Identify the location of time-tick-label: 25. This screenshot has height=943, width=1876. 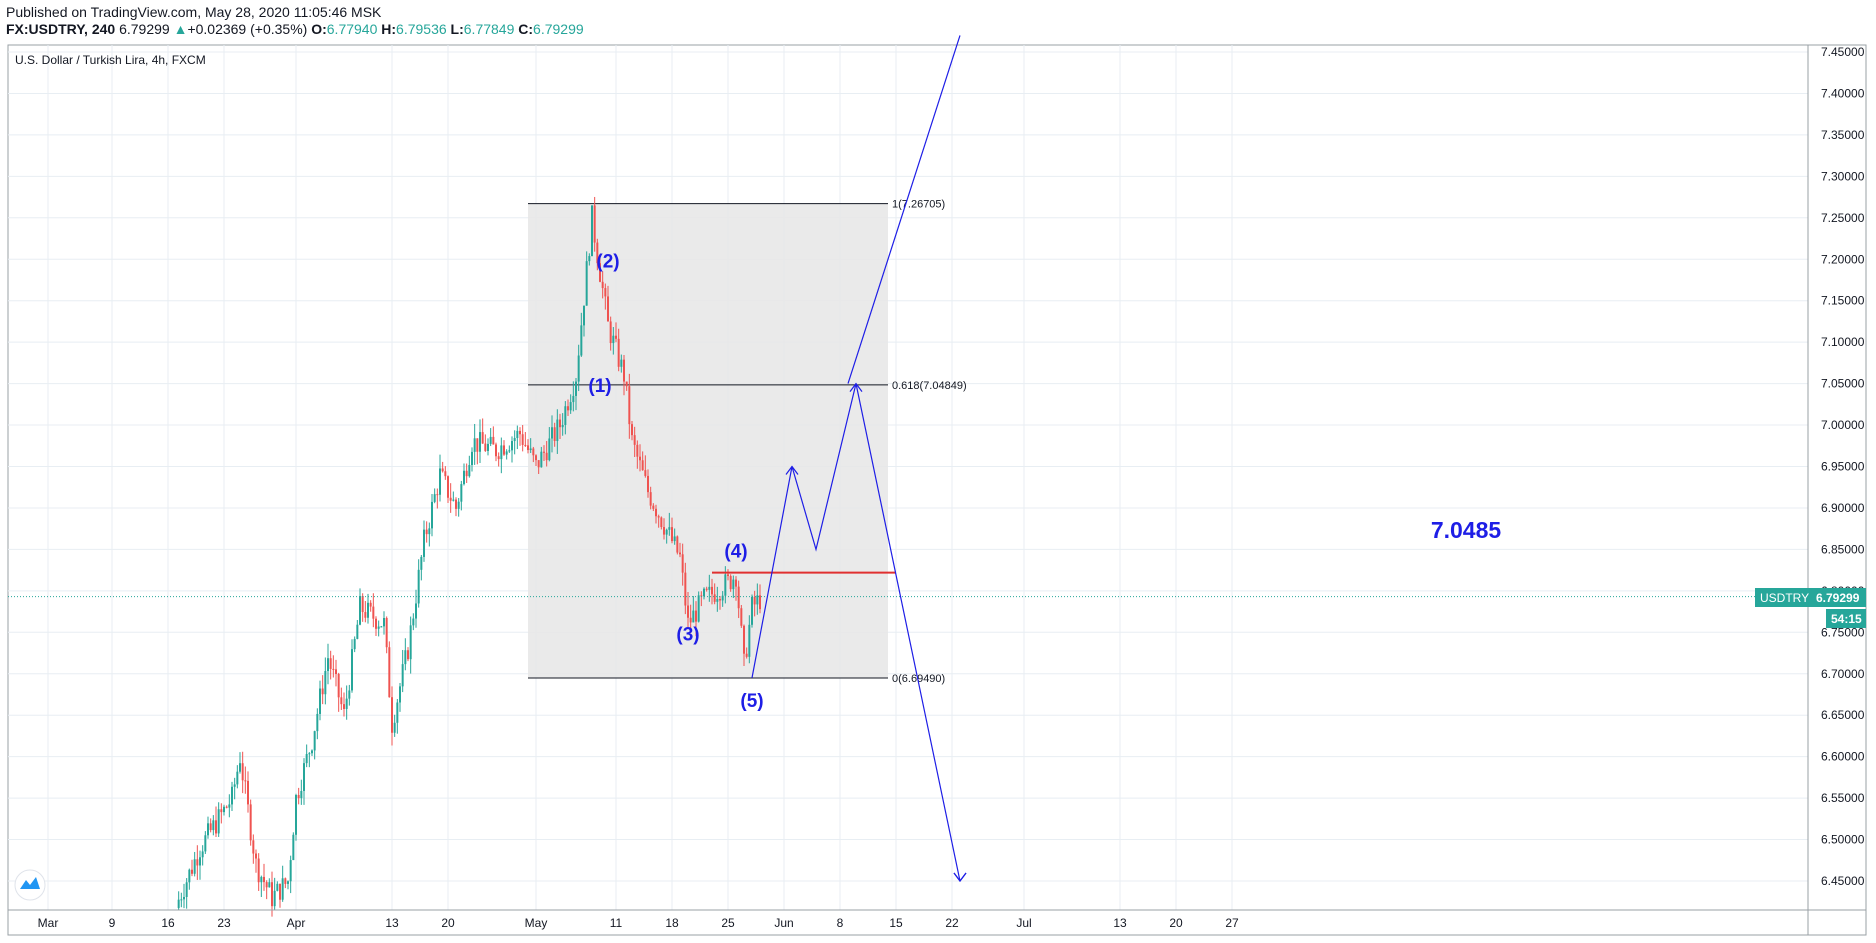
(728, 923).